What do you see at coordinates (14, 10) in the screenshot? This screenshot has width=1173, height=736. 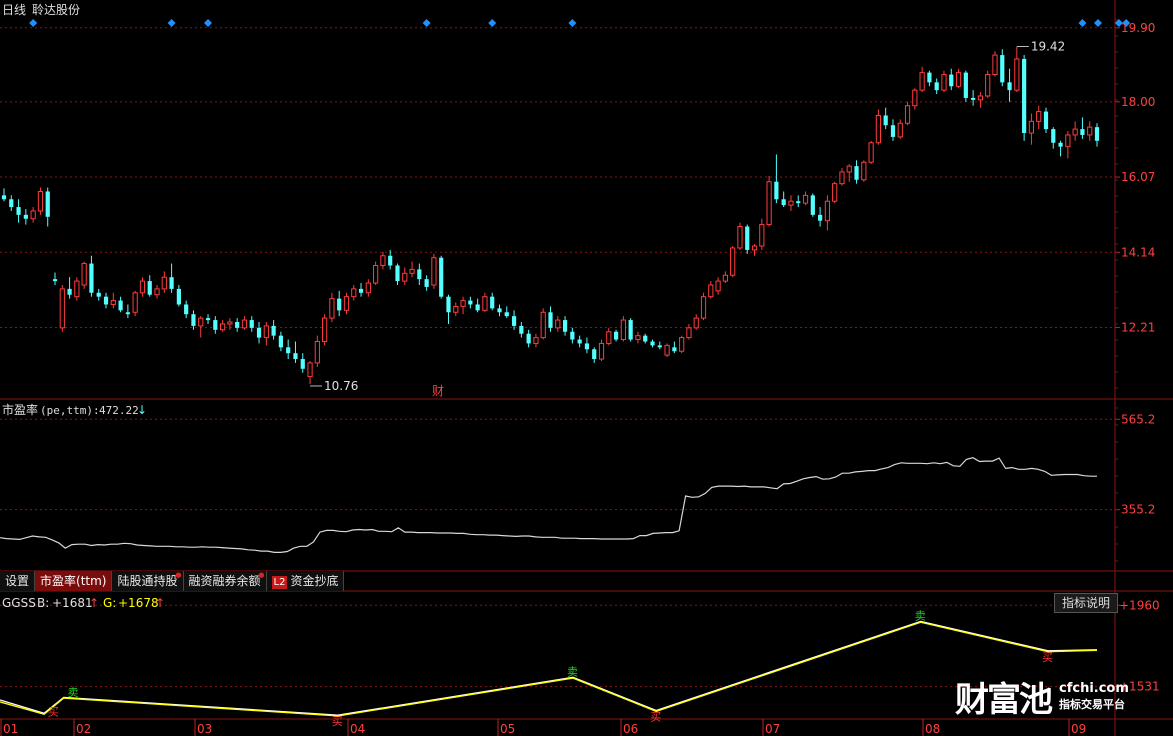 I see `period-label: 日线` at bounding box center [14, 10].